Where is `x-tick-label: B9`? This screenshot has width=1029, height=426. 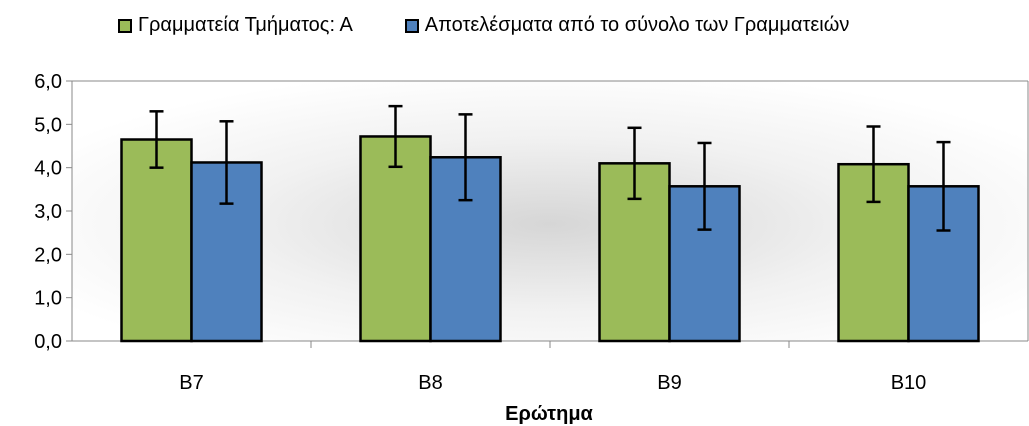
x-tick-label: B9 is located at coordinates (669, 383).